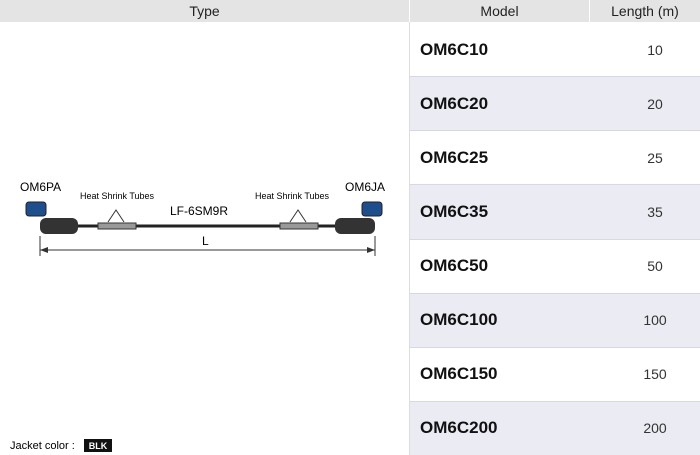 This screenshot has height=455, width=700. Describe the element at coordinates (645, 103) in the screenshot. I see `length-cell: 20` at that location.